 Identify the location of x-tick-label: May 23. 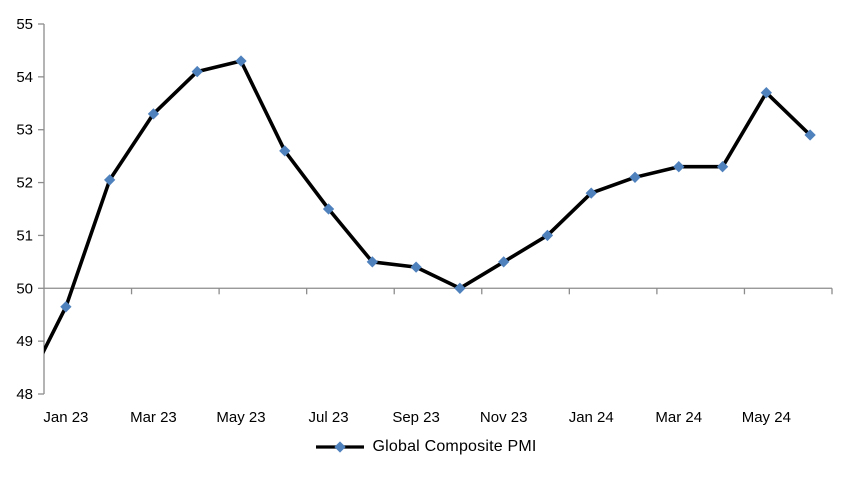
(240, 417).